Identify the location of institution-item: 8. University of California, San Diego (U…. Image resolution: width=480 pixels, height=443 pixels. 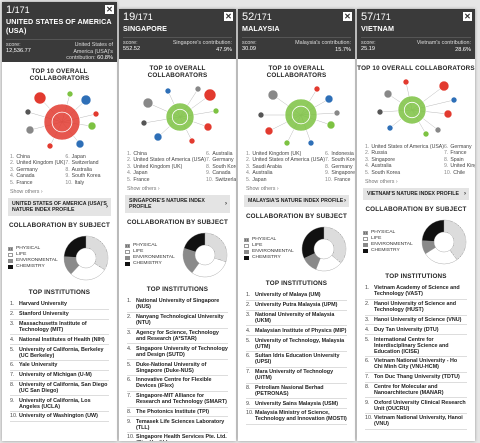
(59, 389).